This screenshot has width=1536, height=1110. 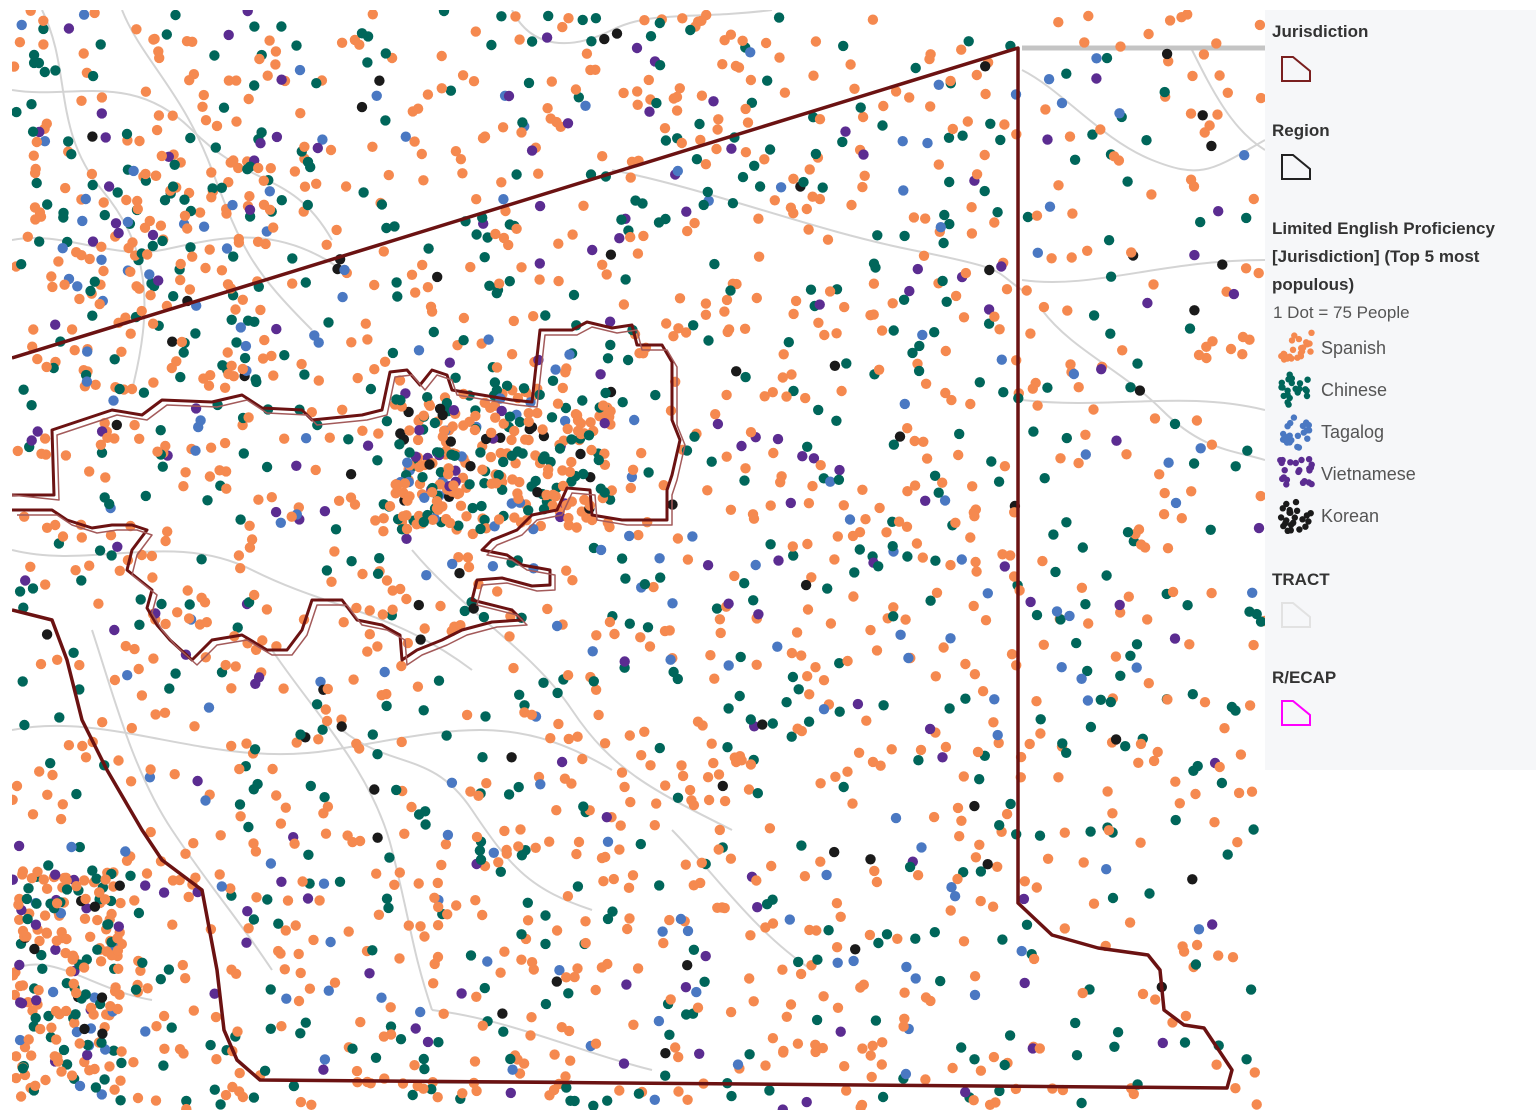 I want to click on recap-polygon-icon, so click(x=1296, y=713).